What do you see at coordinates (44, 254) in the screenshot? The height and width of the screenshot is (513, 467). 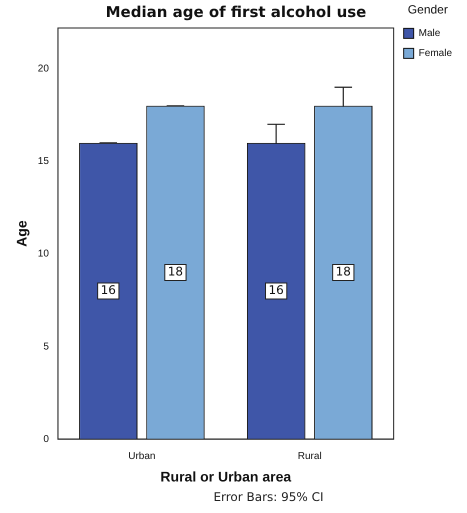 I see `y-tick-label: 10` at bounding box center [44, 254].